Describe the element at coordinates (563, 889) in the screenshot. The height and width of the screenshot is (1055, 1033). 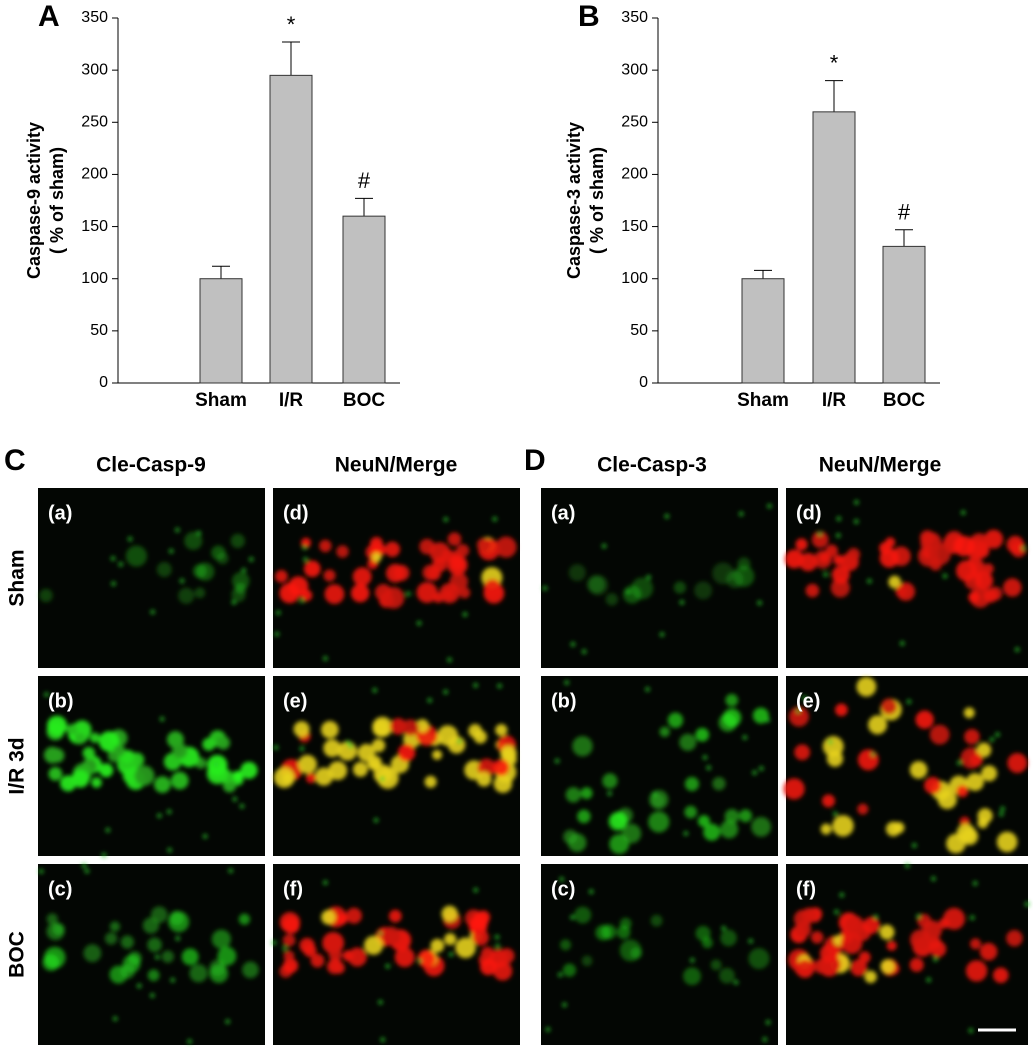
I see `tile-label: (c)` at that location.